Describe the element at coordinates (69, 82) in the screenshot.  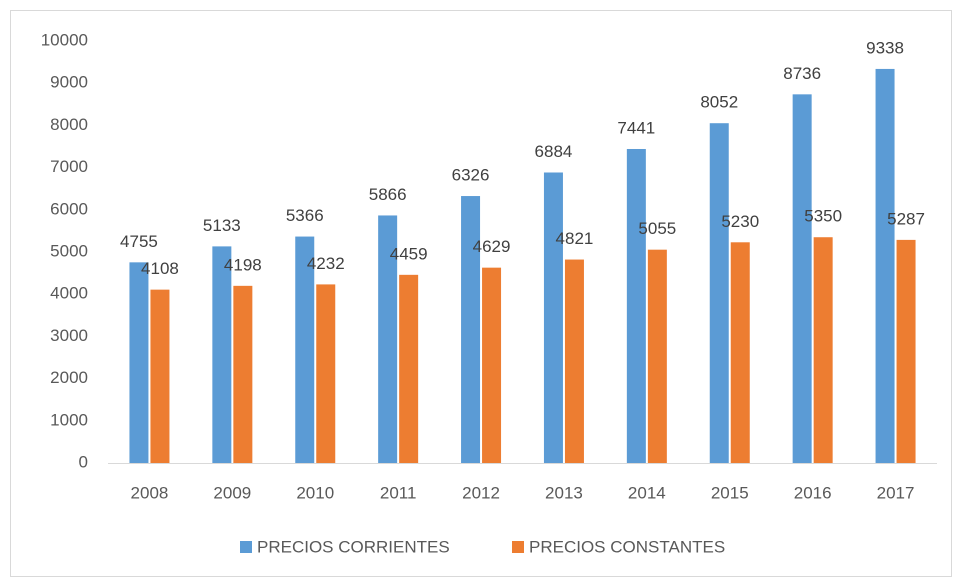
I see `y-tick-label: 9000` at that location.